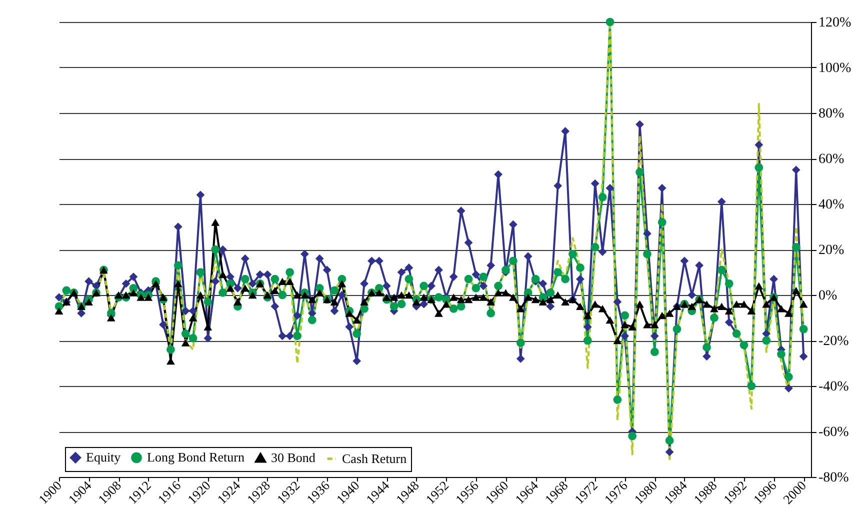 The image size is (853, 512). What do you see at coordinates (835, 23) in the screenshot?
I see `y-tick-label: 120%` at bounding box center [835, 23].